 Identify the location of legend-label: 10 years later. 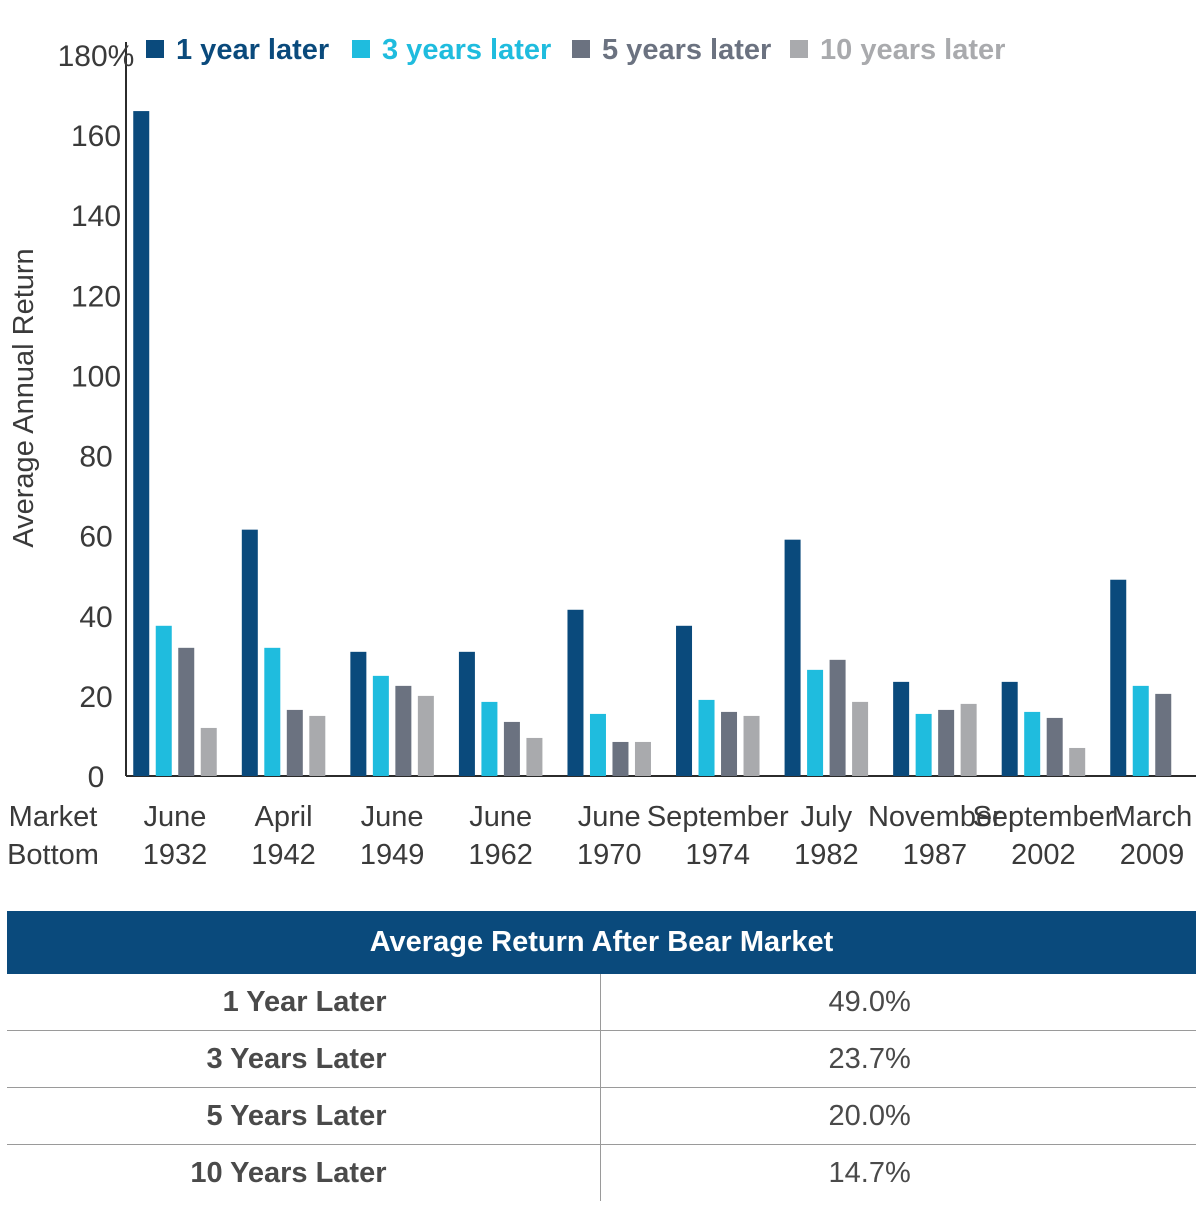
(912, 50).